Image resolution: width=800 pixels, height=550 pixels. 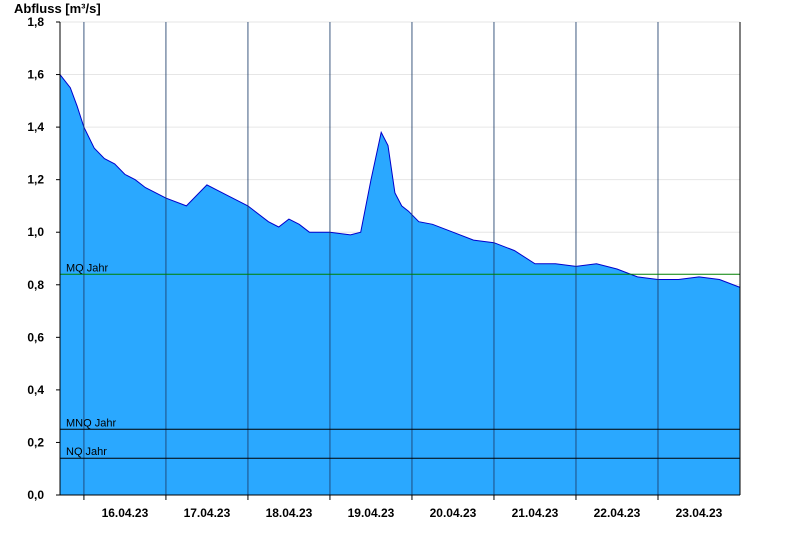 What do you see at coordinates (535, 513) in the screenshot?
I see `x-tick-label: 21.04.23` at bounding box center [535, 513].